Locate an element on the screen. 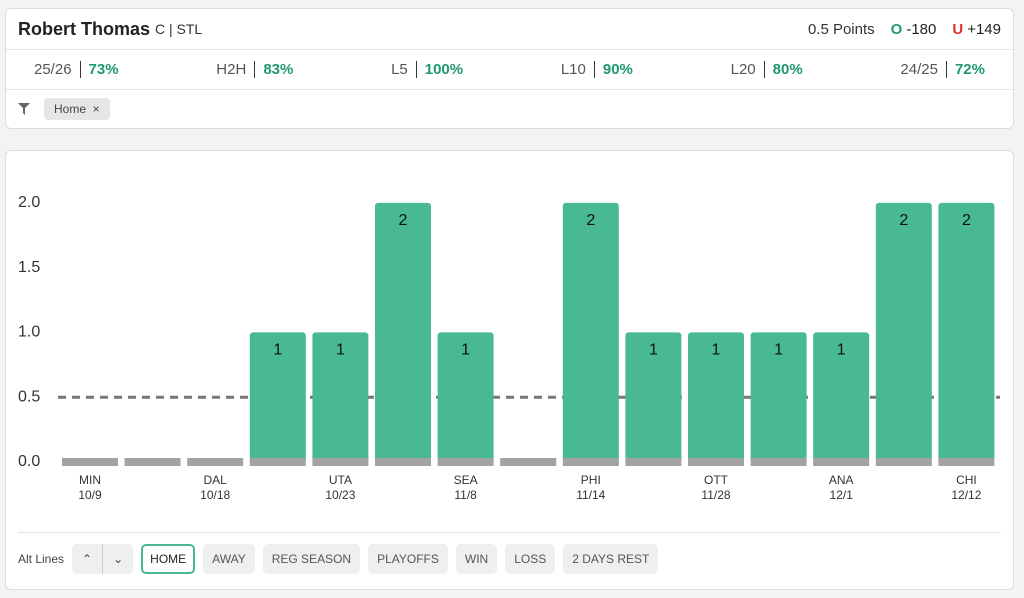 The height and width of the screenshot is (598, 1024). stat-value: 100% is located at coordinates (444, 69).